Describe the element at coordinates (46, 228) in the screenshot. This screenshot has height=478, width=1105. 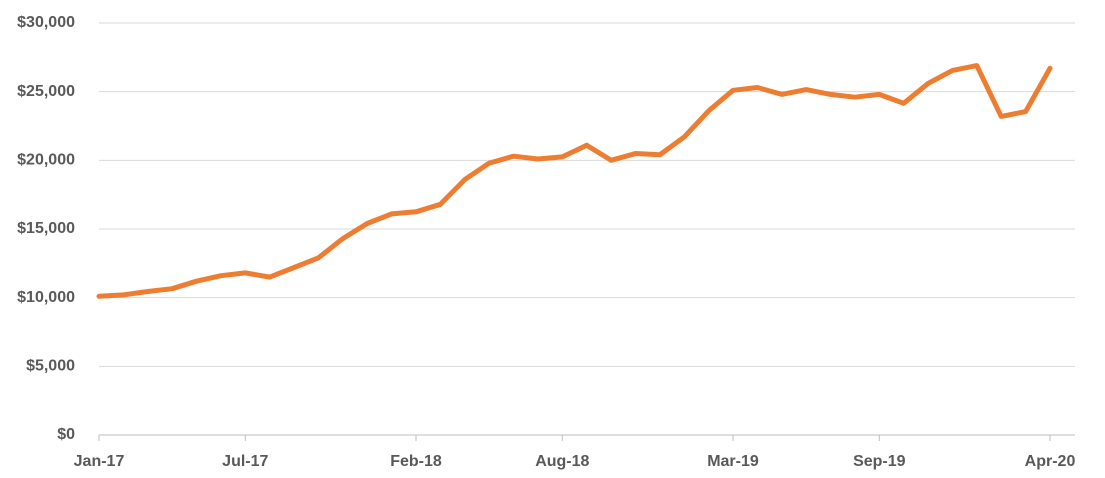
I see `y-tick-label: $15,000` at that location.